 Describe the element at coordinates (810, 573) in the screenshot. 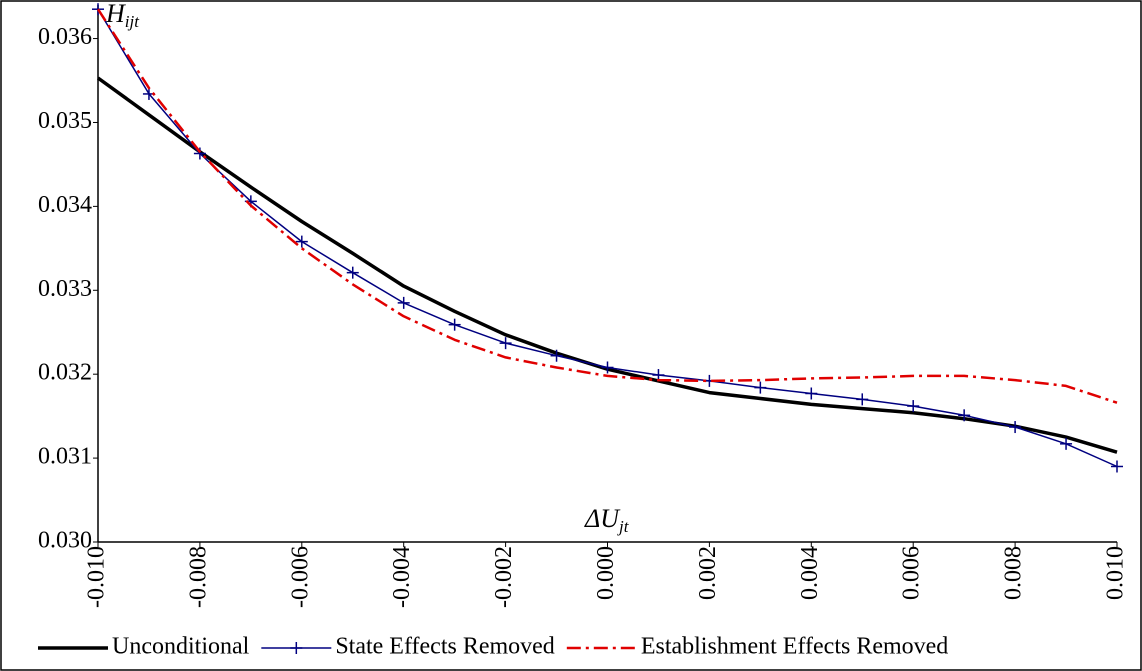

I see `x-tick-label: 0.004` at that location.